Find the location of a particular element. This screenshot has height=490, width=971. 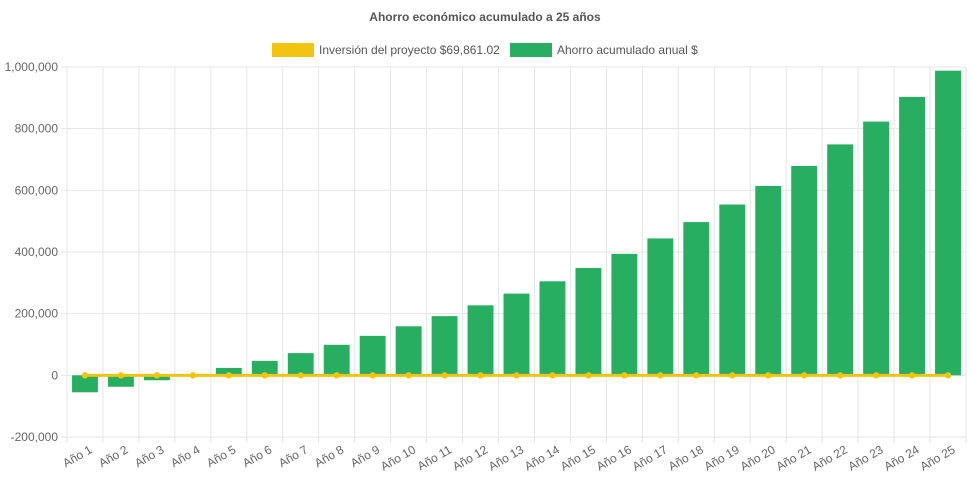

x-tick-label: Año 2 is located at coordinates (113, 456).